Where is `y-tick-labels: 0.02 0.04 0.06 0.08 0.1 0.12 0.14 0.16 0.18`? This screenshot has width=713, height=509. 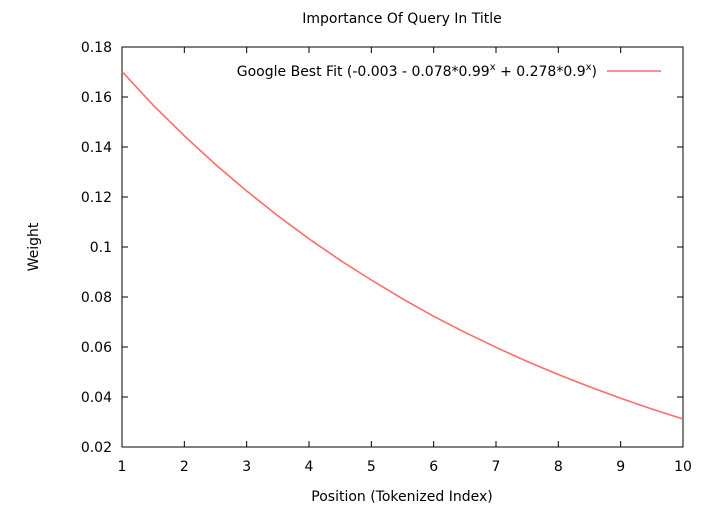 y-tick-labels: 0.02 0.04 0.06 0.08 0.1 0.12 0.14 0.16 0.18 is located at coordinates (96, 248).